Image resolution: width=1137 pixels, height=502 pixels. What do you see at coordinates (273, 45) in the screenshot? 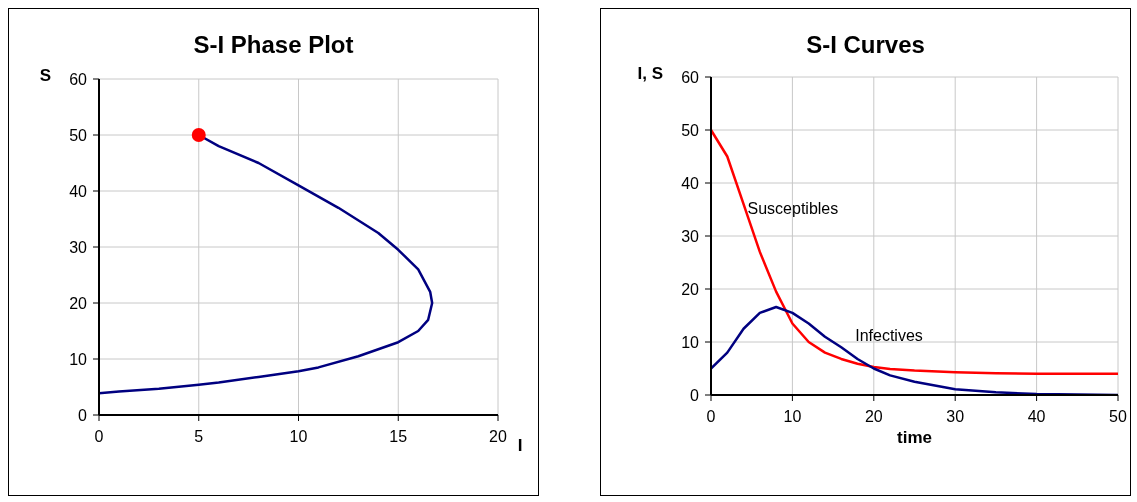
I see `chart-title: S-I Phase Plot` at bounding box center [273, 45].